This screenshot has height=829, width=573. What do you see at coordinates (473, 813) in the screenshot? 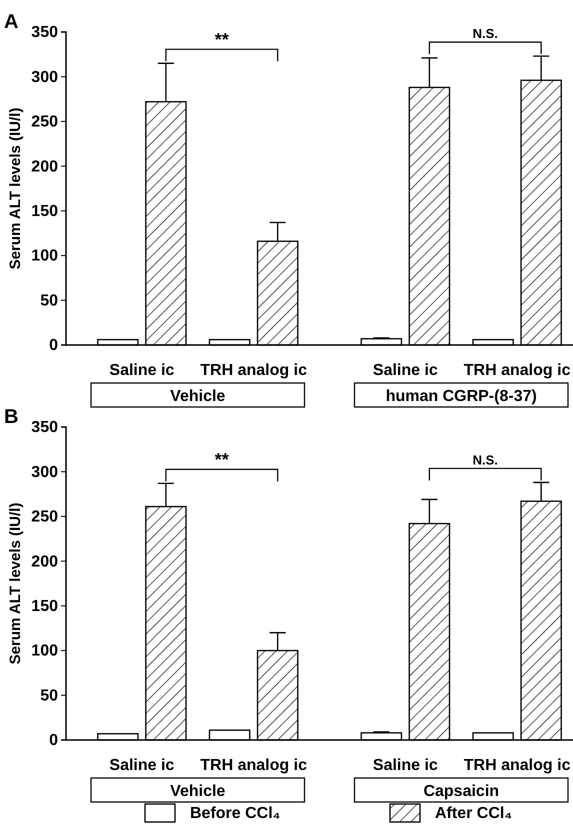
I see `legend-label: After CCl₄` at bounding box center [473, 813].